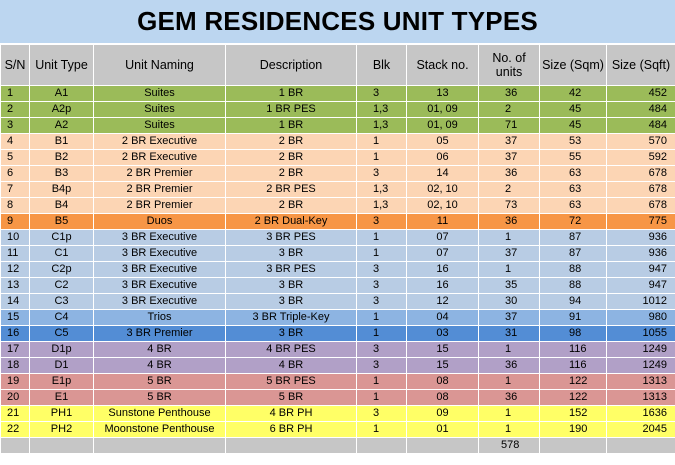 This screenshot has width=675, height=465. What do you see at coordinates (159, 429) in the screenshot?
I see `cell-unit-naming: Moonstone Penthouse` at bounding box center [159, 429].